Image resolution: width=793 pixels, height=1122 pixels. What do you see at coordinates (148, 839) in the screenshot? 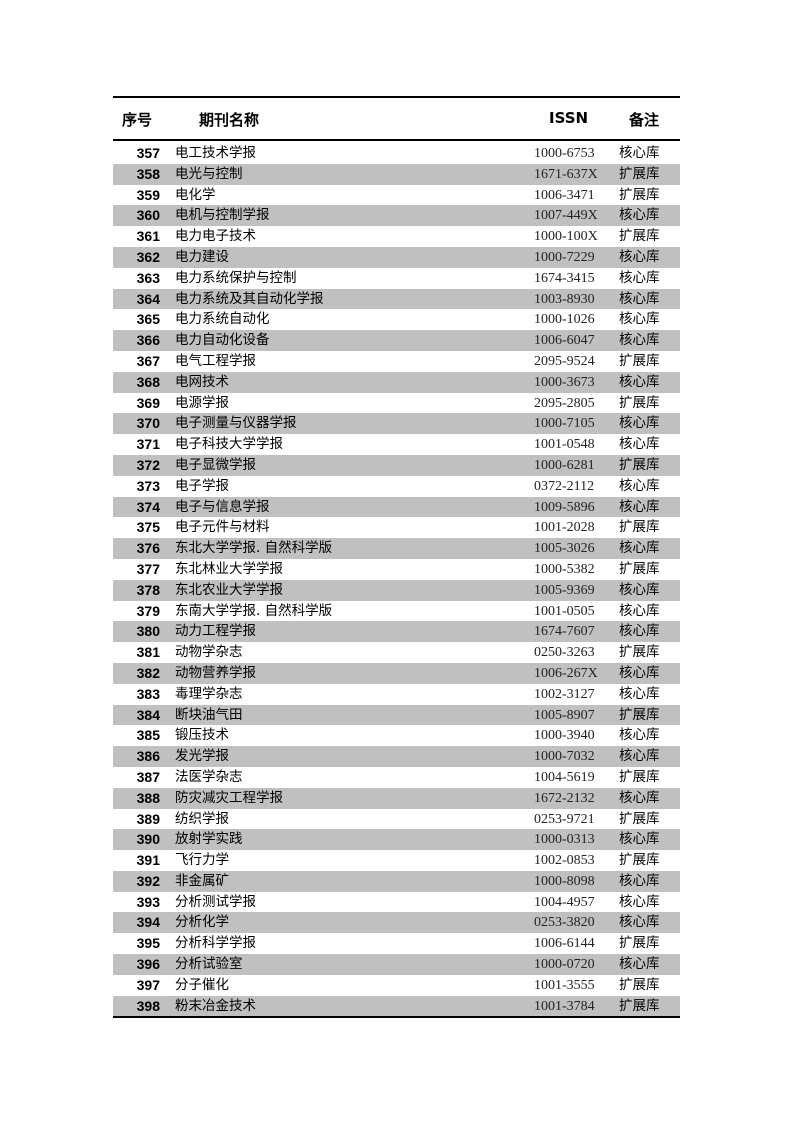
I see `row-number: 390` at bounding box center [148, 839].